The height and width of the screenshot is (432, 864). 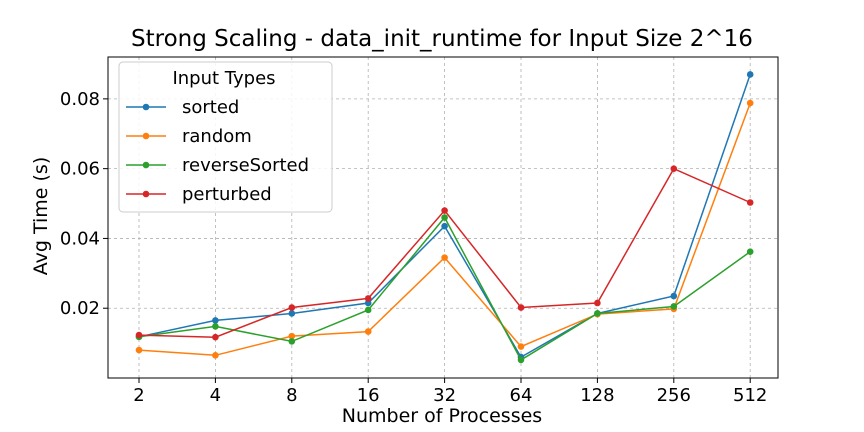 I want to click on y-tick-label: 0.06, so click(x=80, y=169).